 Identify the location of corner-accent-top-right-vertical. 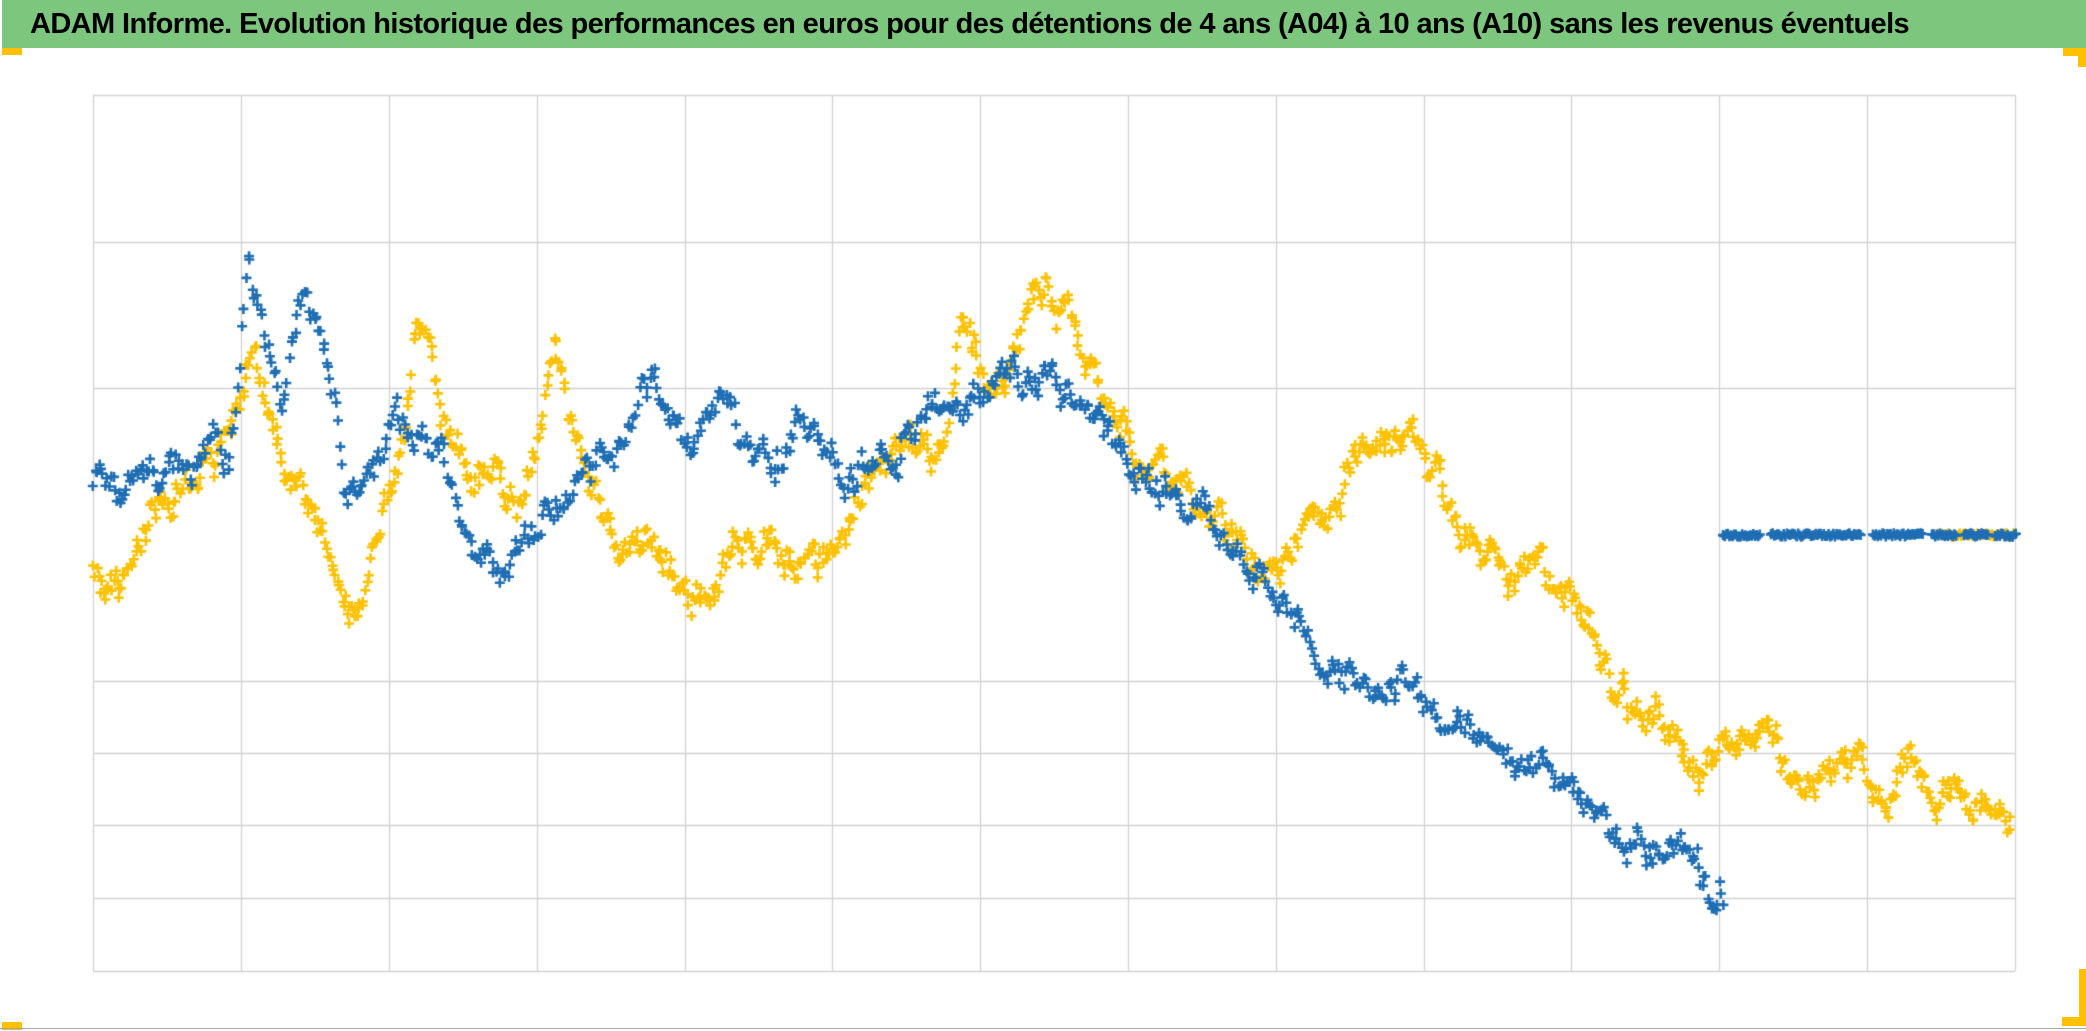
(2082, 57).